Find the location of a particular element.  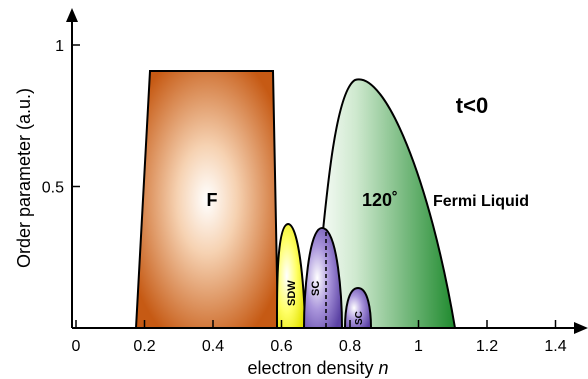

label-sc-1: SC is located at coordinates (316, 288).